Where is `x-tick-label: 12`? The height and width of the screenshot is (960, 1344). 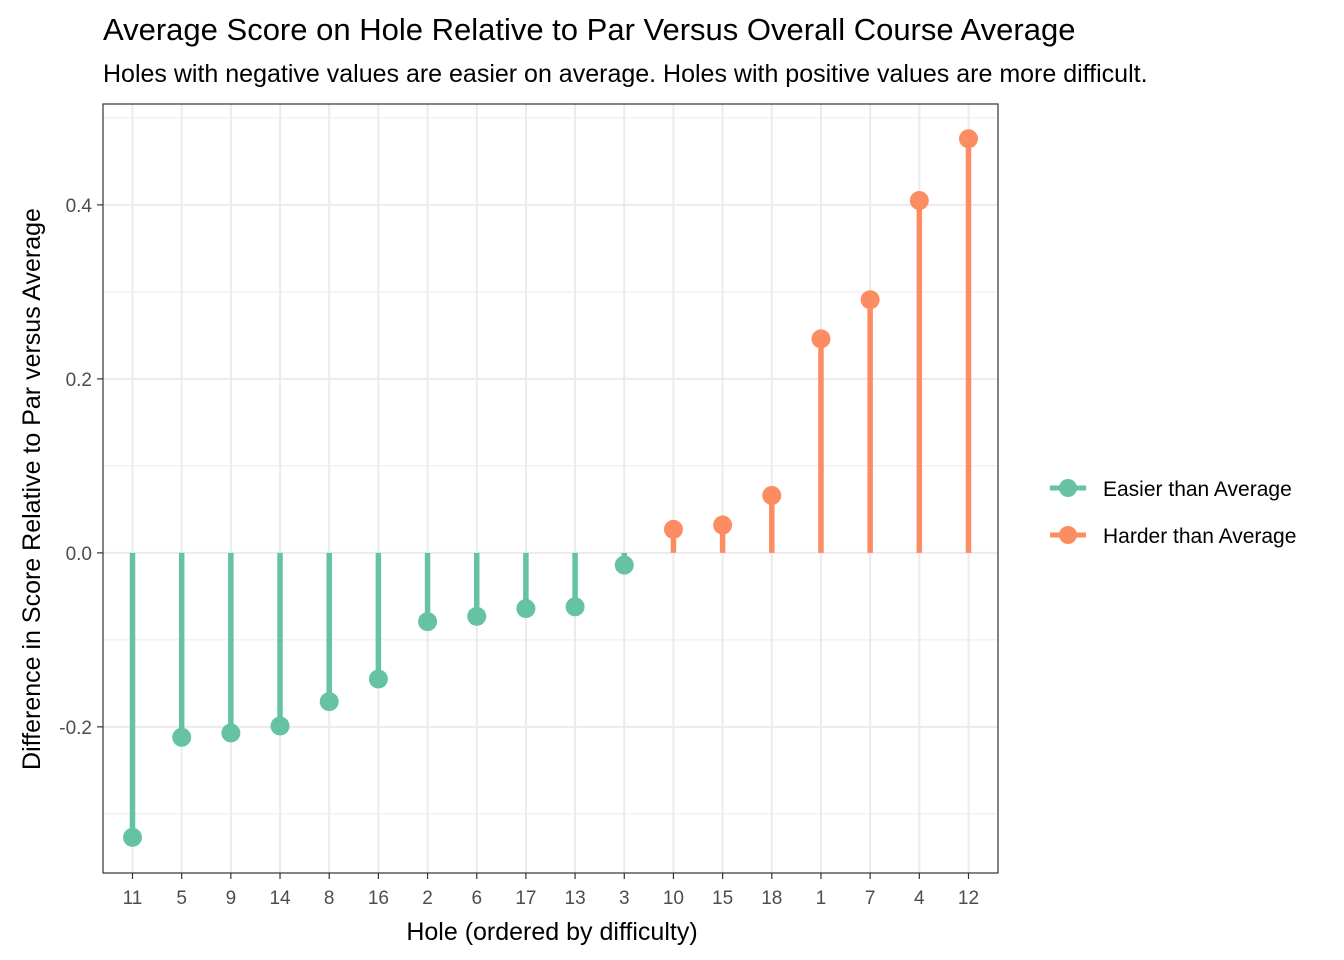
x-tick-label: 12 is located at coordinates (968, 898).